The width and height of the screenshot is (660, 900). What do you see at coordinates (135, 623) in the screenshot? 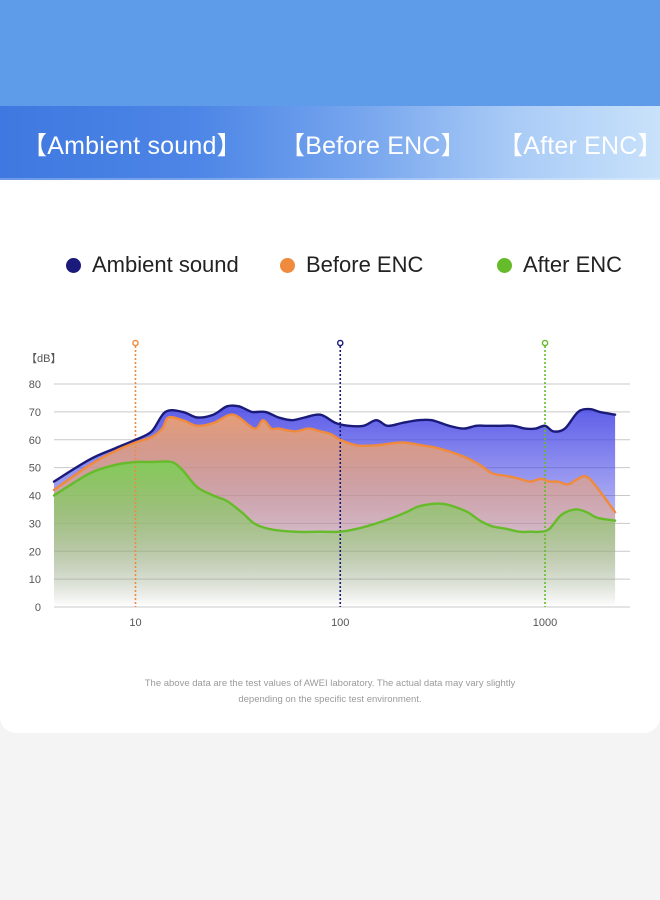
I see `x-tick-label: 10` at bounding box center [135, 623].